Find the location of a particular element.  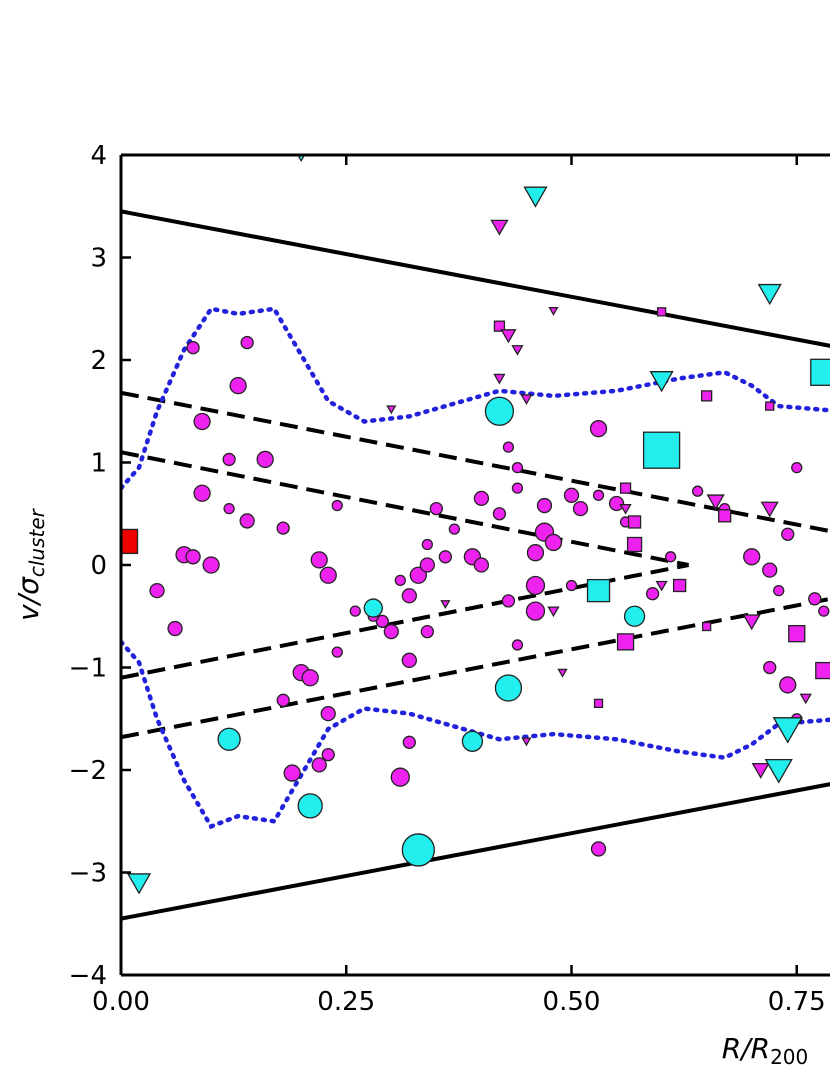

line-caustic-lower is located at coordinates (475, 851).